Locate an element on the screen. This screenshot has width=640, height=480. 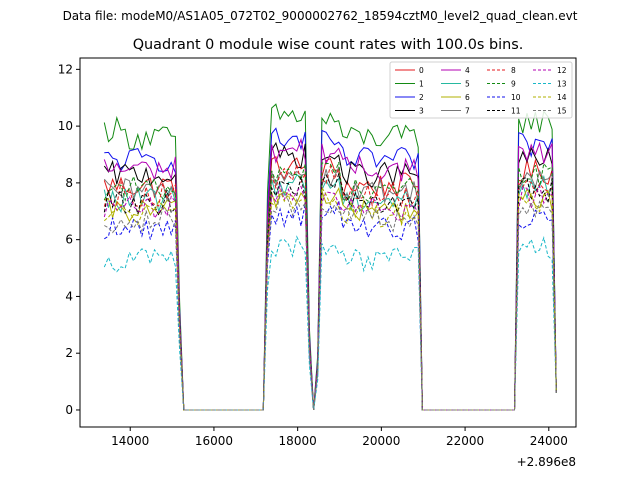
legend-label-7: 7 is located at coordinates (467, 111).